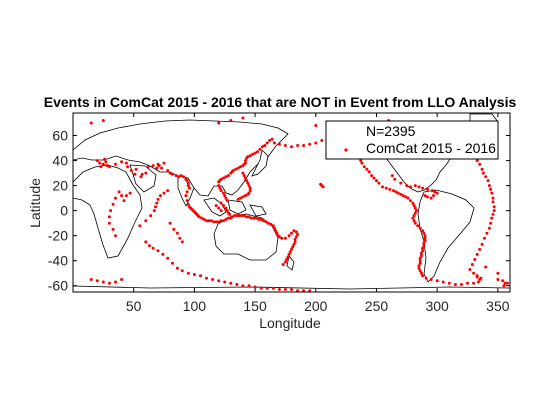 This screenshot has height=420, width=560. Describe the element at coordinates (58, 261) in the screenshot. I see `y-tick-label: -40` at that location.